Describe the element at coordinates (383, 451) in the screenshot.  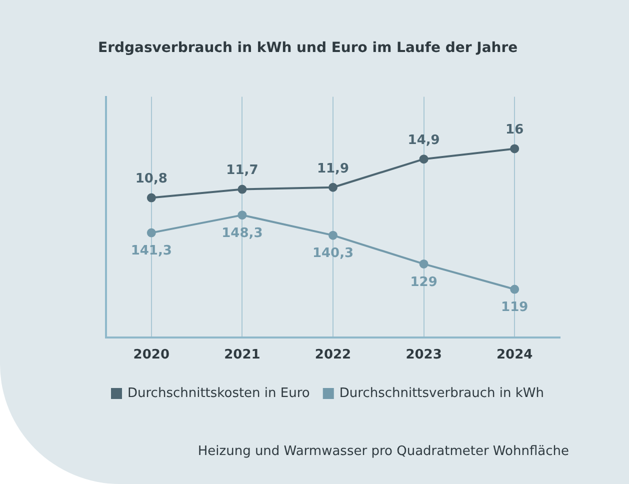
I see `text: Heizung und Warmwasser pro Quadratmeter Wohnfläche` at that location.